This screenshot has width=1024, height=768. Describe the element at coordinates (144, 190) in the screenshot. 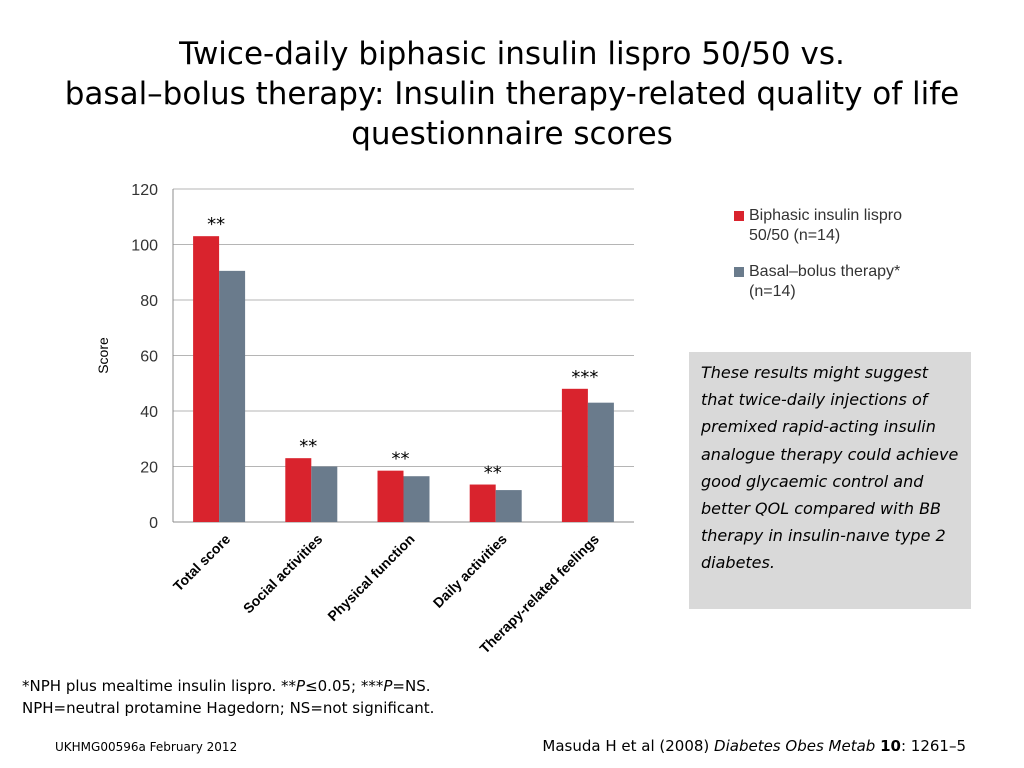

I see `y-tick-label: 120` at that location.